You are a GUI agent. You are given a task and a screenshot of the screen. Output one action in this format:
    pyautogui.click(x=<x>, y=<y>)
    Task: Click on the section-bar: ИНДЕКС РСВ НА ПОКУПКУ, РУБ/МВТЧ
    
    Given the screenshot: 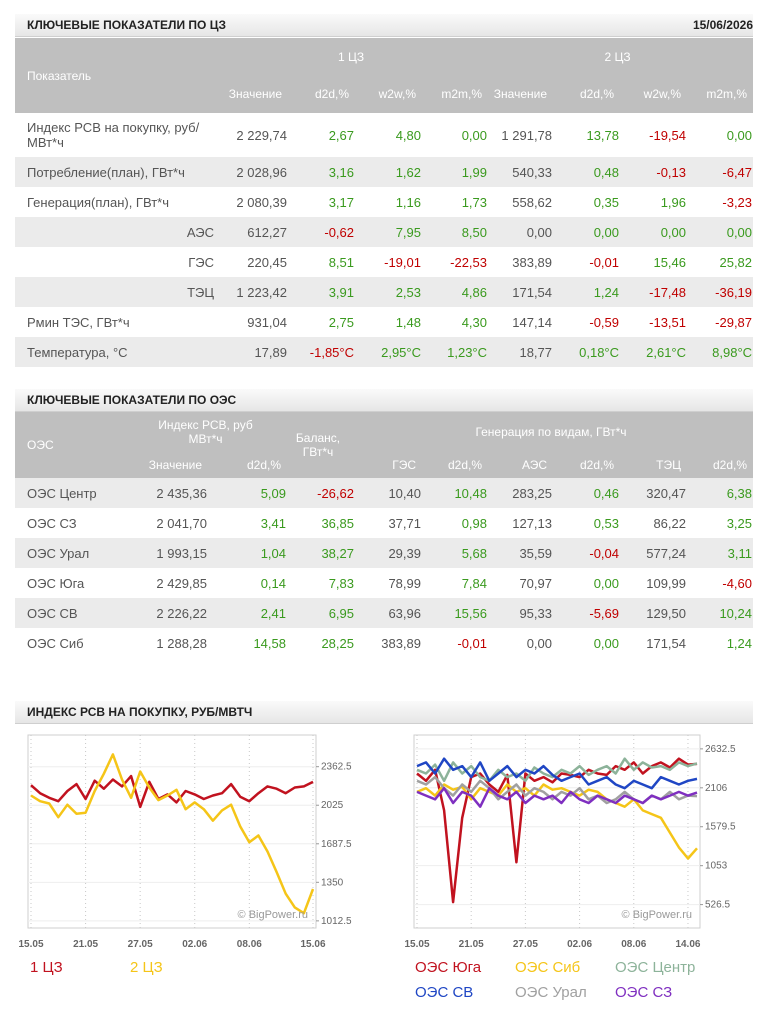 What is the action you would take?
    pyautogui.click(x=384, y=712)
    